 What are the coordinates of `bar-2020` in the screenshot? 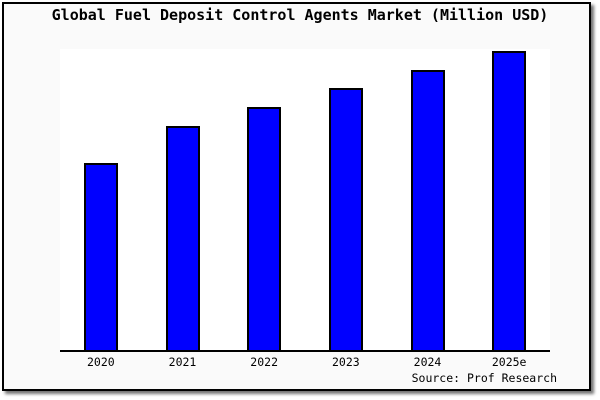 It's located at (100, 256).